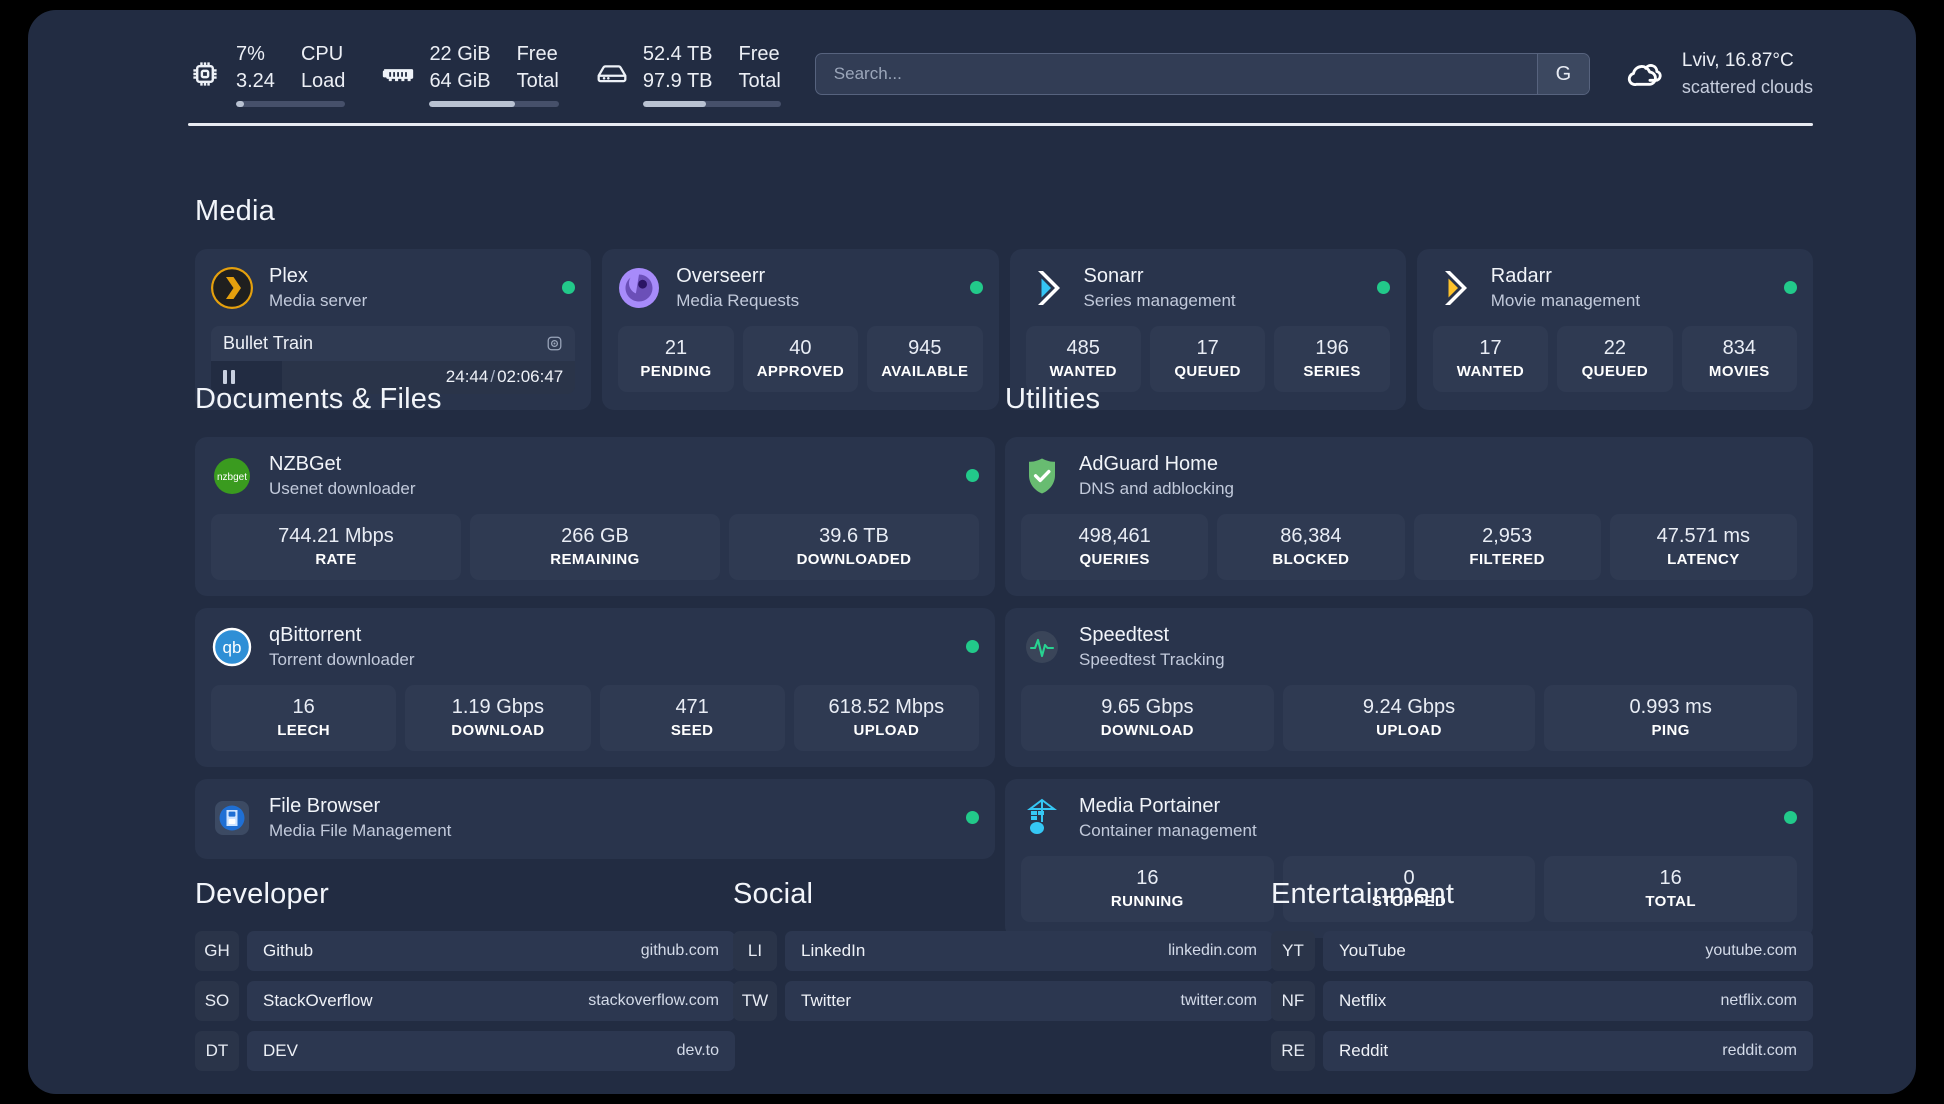 Image resolution: width=1944 pixels, height=1104 pixels. I want to click on stat-tile: 0.993 ms PING, so click(1671, 717).